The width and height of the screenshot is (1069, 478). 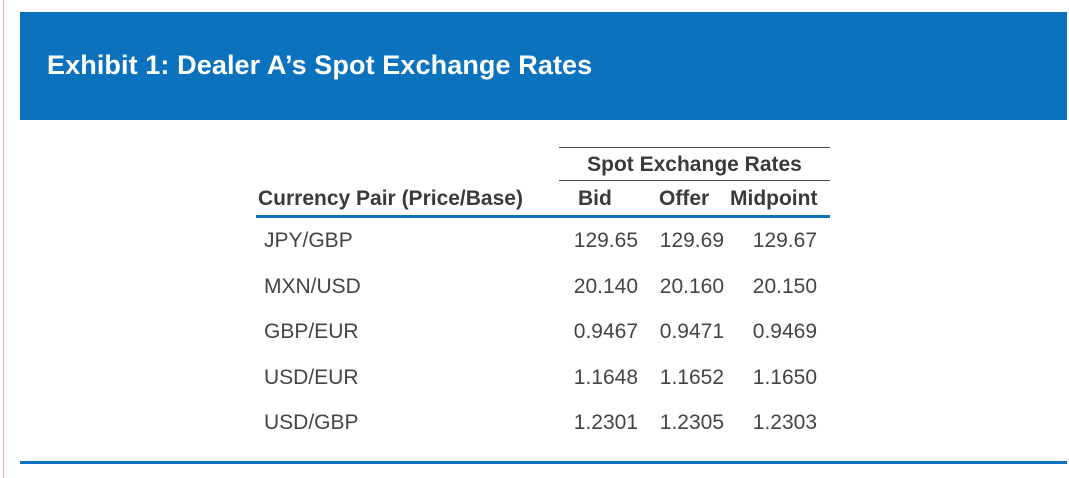 What do you see at coordinates (694, 164) in the screenshot?
I see `group-header-spot-rates: Spot Exchange Rates` at bounding box center [694, 164].